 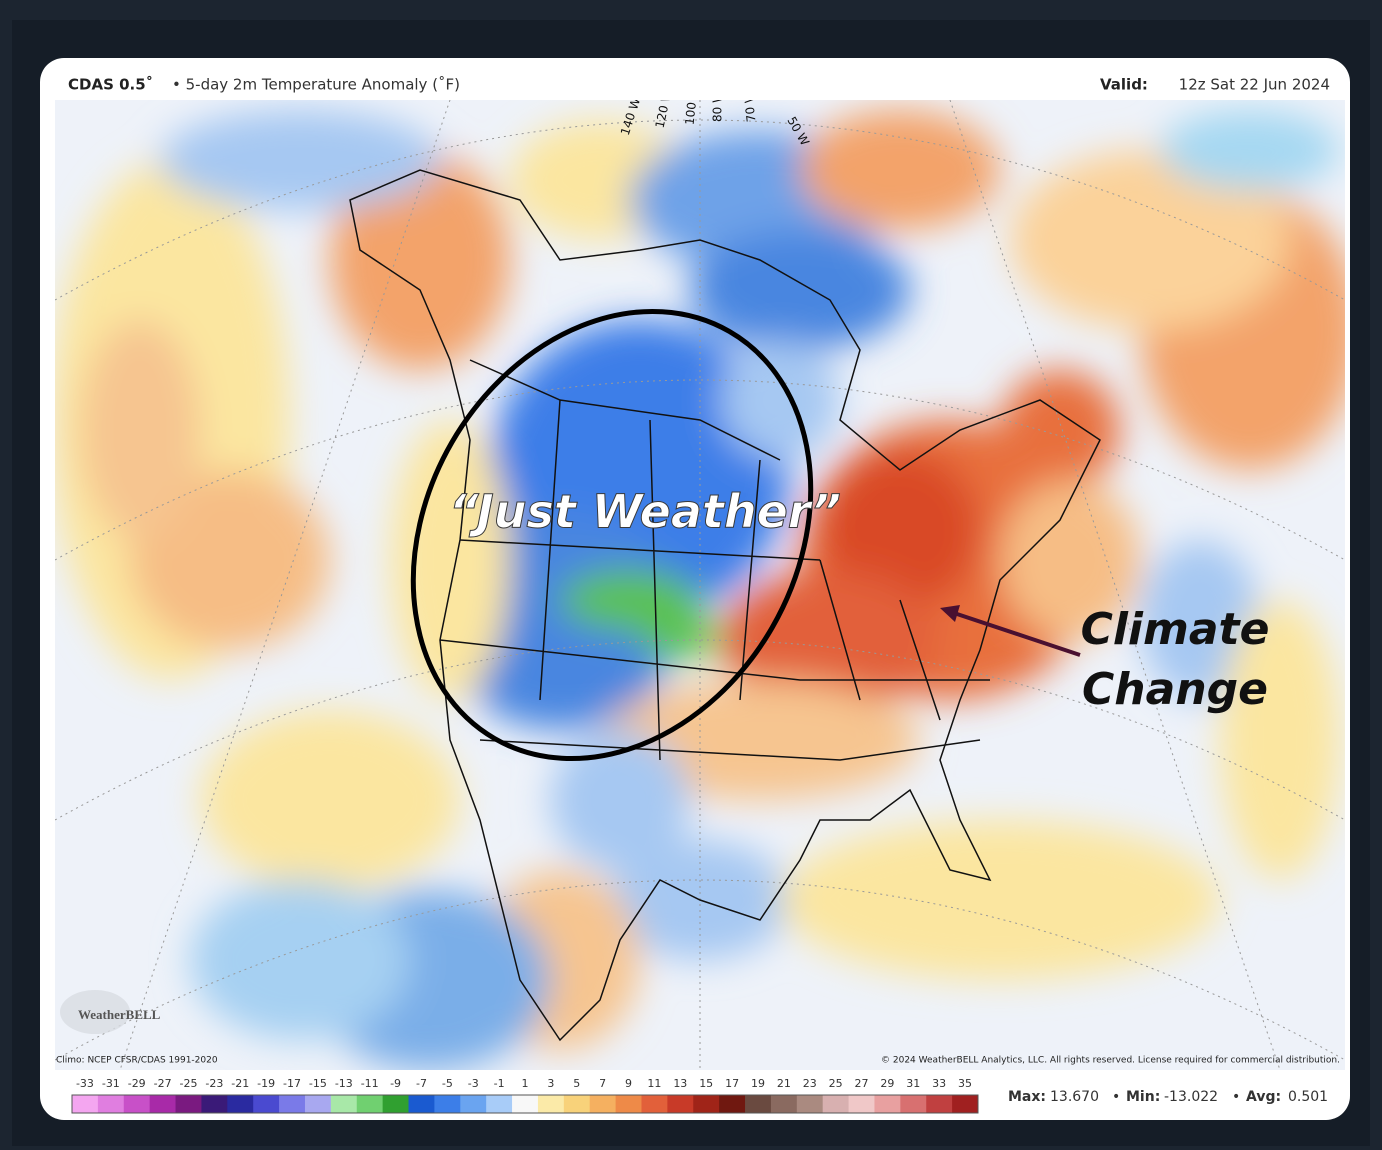 What do you see at coordinates (240, 1083) in the screenshot?
I see `colorbar-tick-label: -21` at bounding box center [240, 1083].